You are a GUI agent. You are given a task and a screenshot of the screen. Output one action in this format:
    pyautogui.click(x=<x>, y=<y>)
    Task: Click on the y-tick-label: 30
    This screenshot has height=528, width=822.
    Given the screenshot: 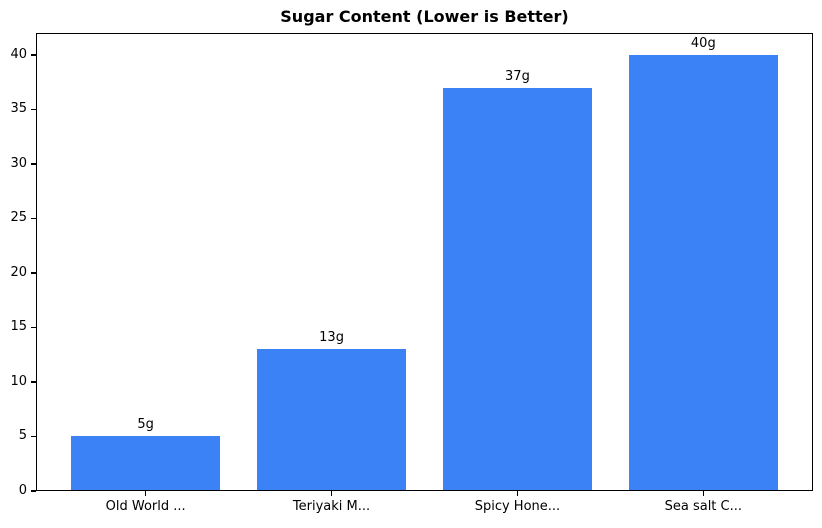 What is the action you would take?
    pyautogui.click(x=18, y=163)
    